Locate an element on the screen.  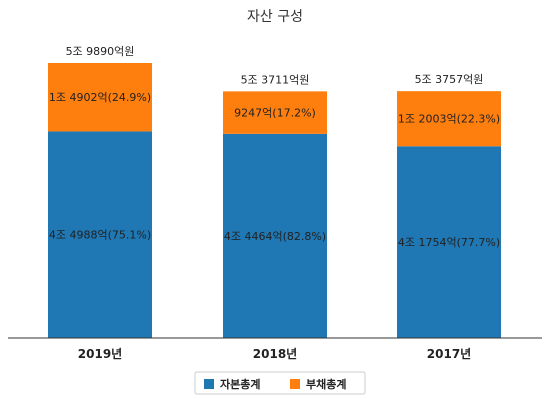
x-tick-2018: 2018년 is located at coordinates (275, 354).